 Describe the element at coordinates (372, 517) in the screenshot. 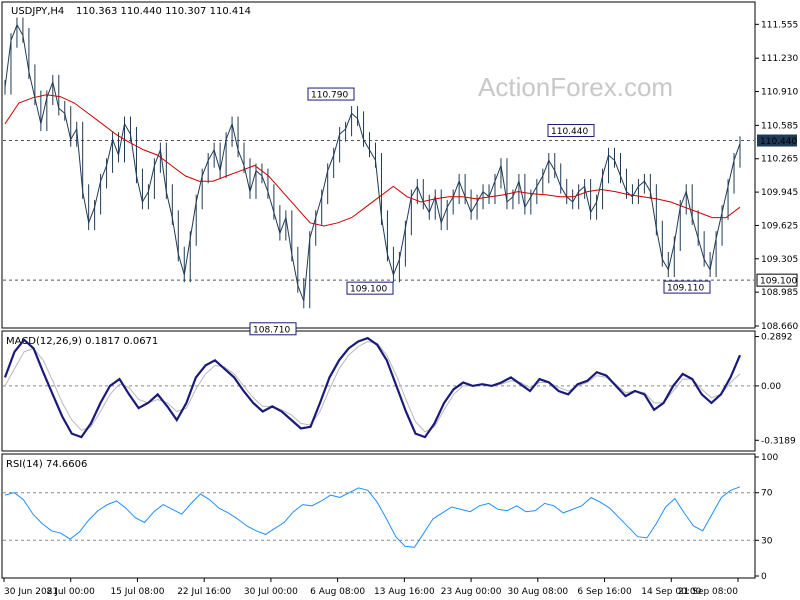

I see `rsi-line` at that location.